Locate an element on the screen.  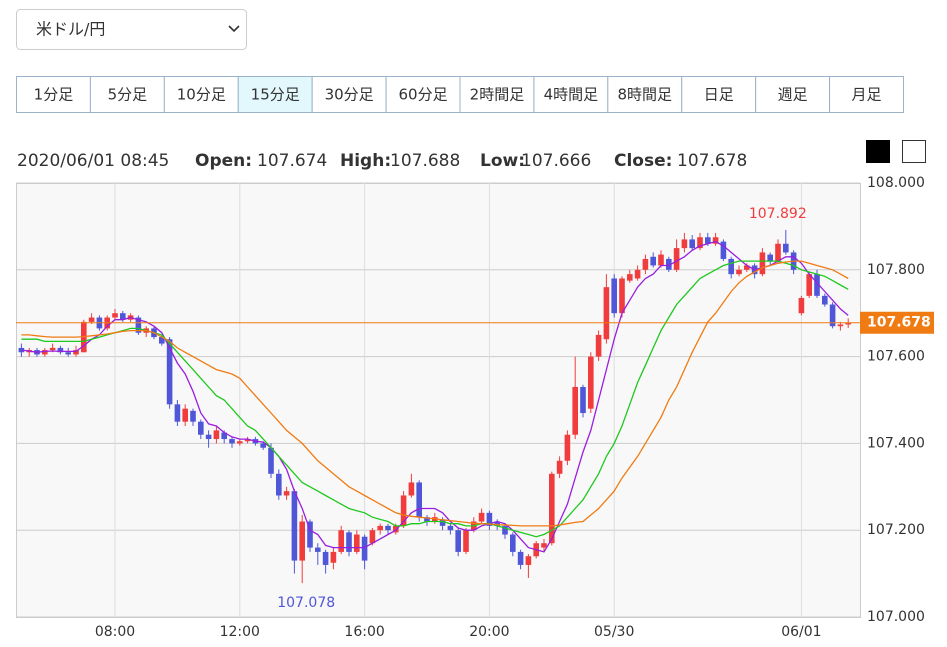
info-label: Close: is located at coordinates (643, 161).